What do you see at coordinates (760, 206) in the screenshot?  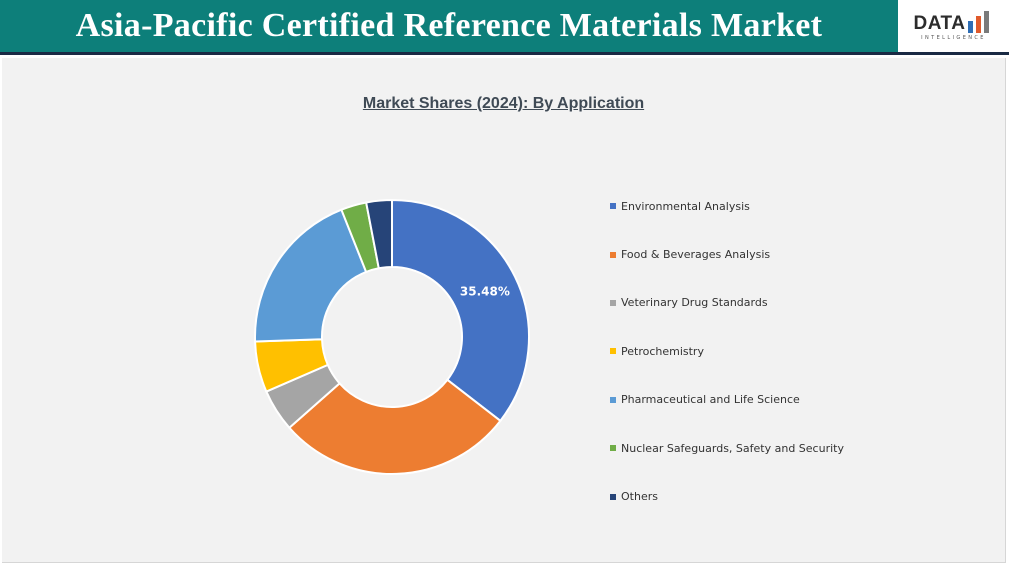 I see `legend-item: Environmental Analysis` at bounding box center [760, 206].